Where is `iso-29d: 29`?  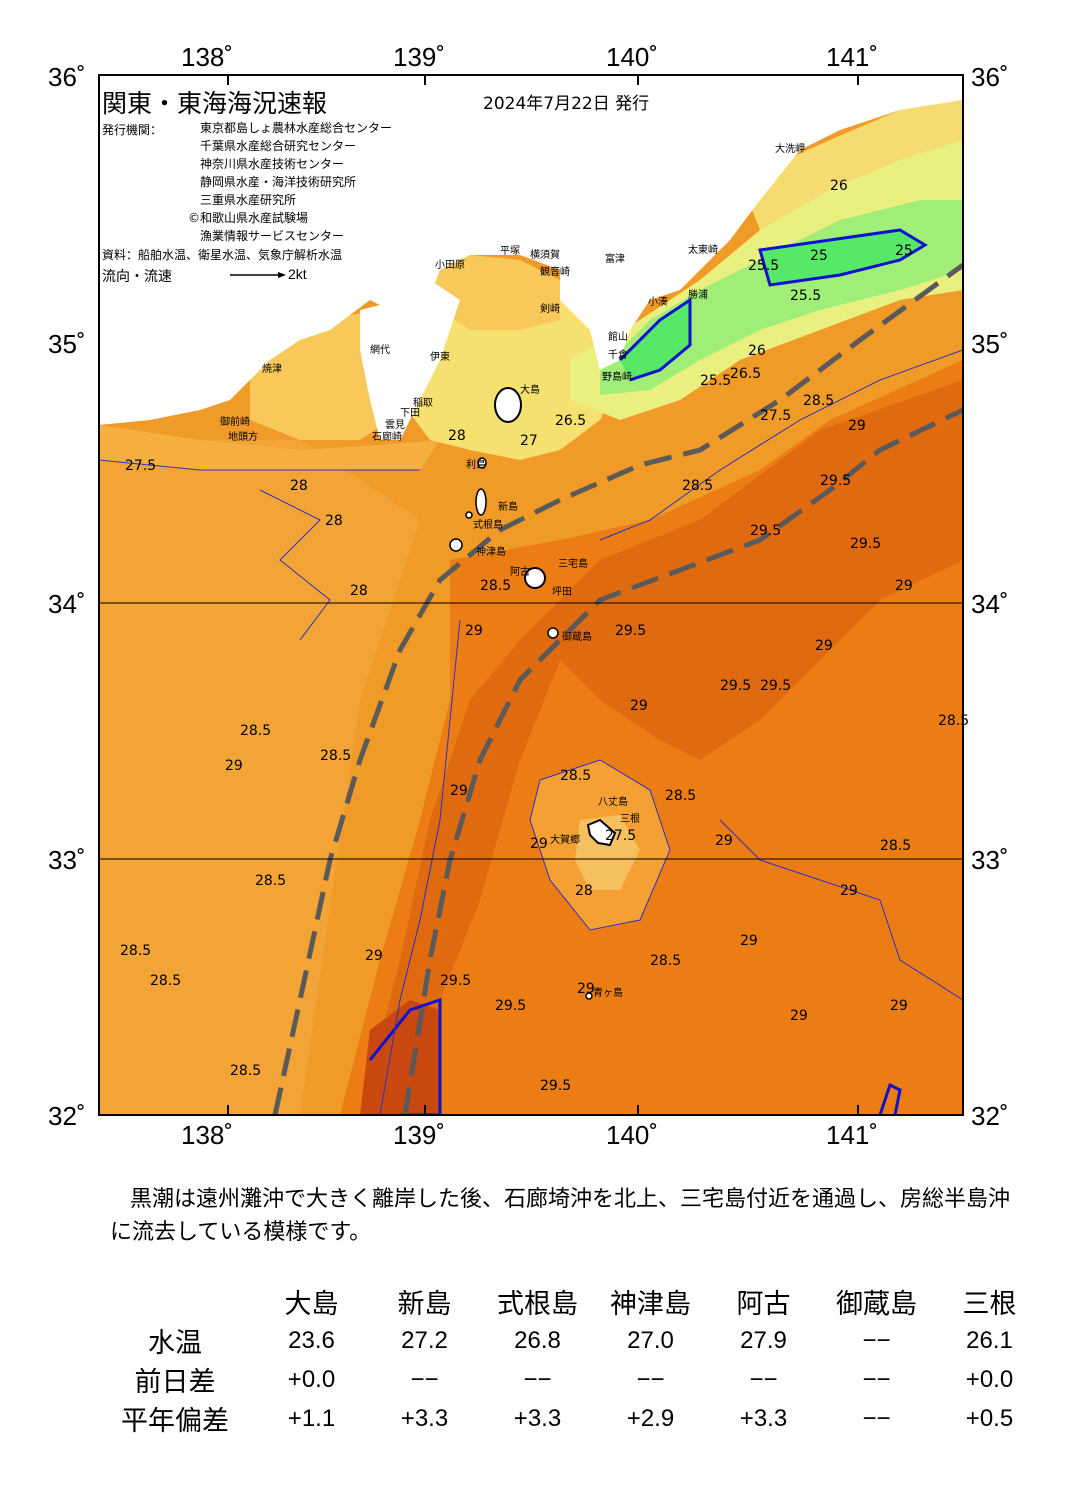
iso-29d: 29 is located at coordinates (639, 706).